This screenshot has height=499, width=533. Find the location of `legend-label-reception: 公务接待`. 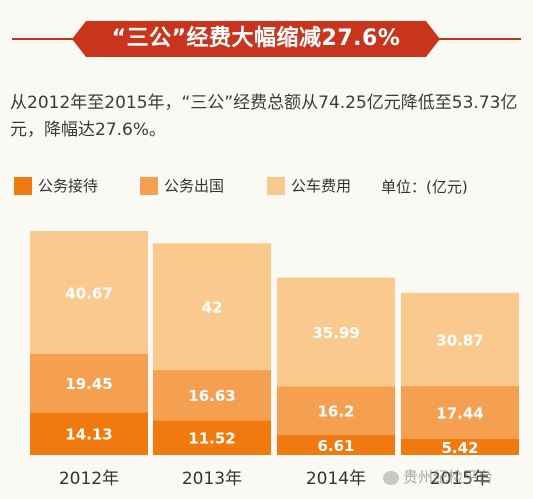

legend-label-reception: 公务接待 is located at coordinates (68, 186).